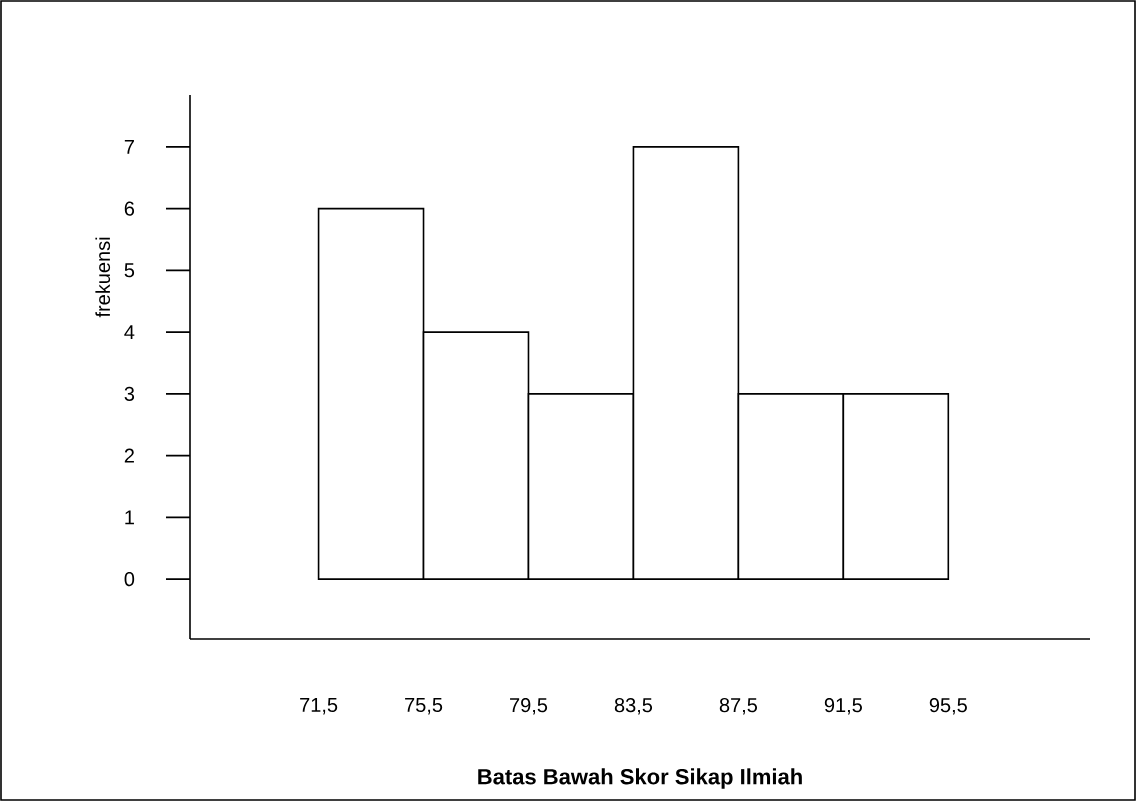  Describe the element at coordinates (640, 778) in the screenshot. I see `x-axis-title: Batas Bawah Skor Sikap Ilmiah` at that location.